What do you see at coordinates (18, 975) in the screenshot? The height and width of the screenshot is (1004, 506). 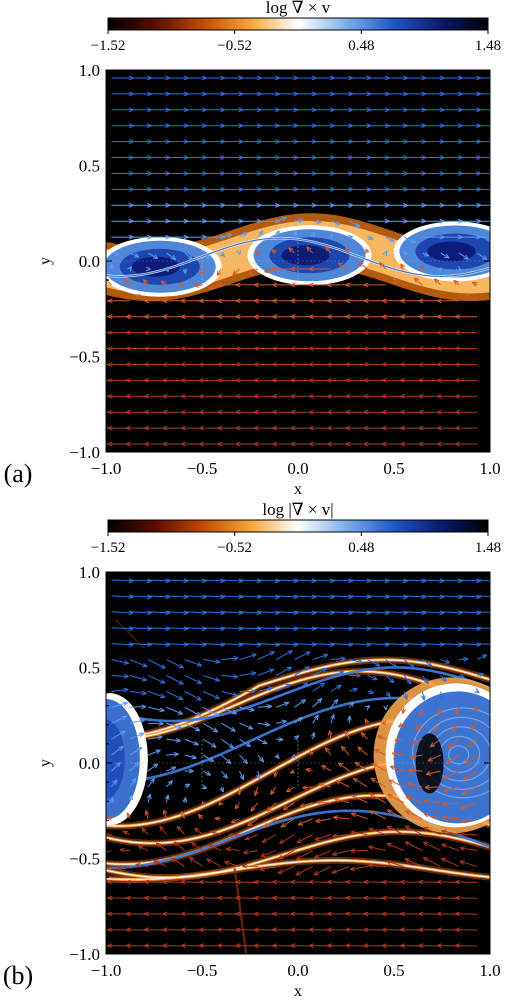 I see `panel-label: (b)` at bounding box center [18, 975].